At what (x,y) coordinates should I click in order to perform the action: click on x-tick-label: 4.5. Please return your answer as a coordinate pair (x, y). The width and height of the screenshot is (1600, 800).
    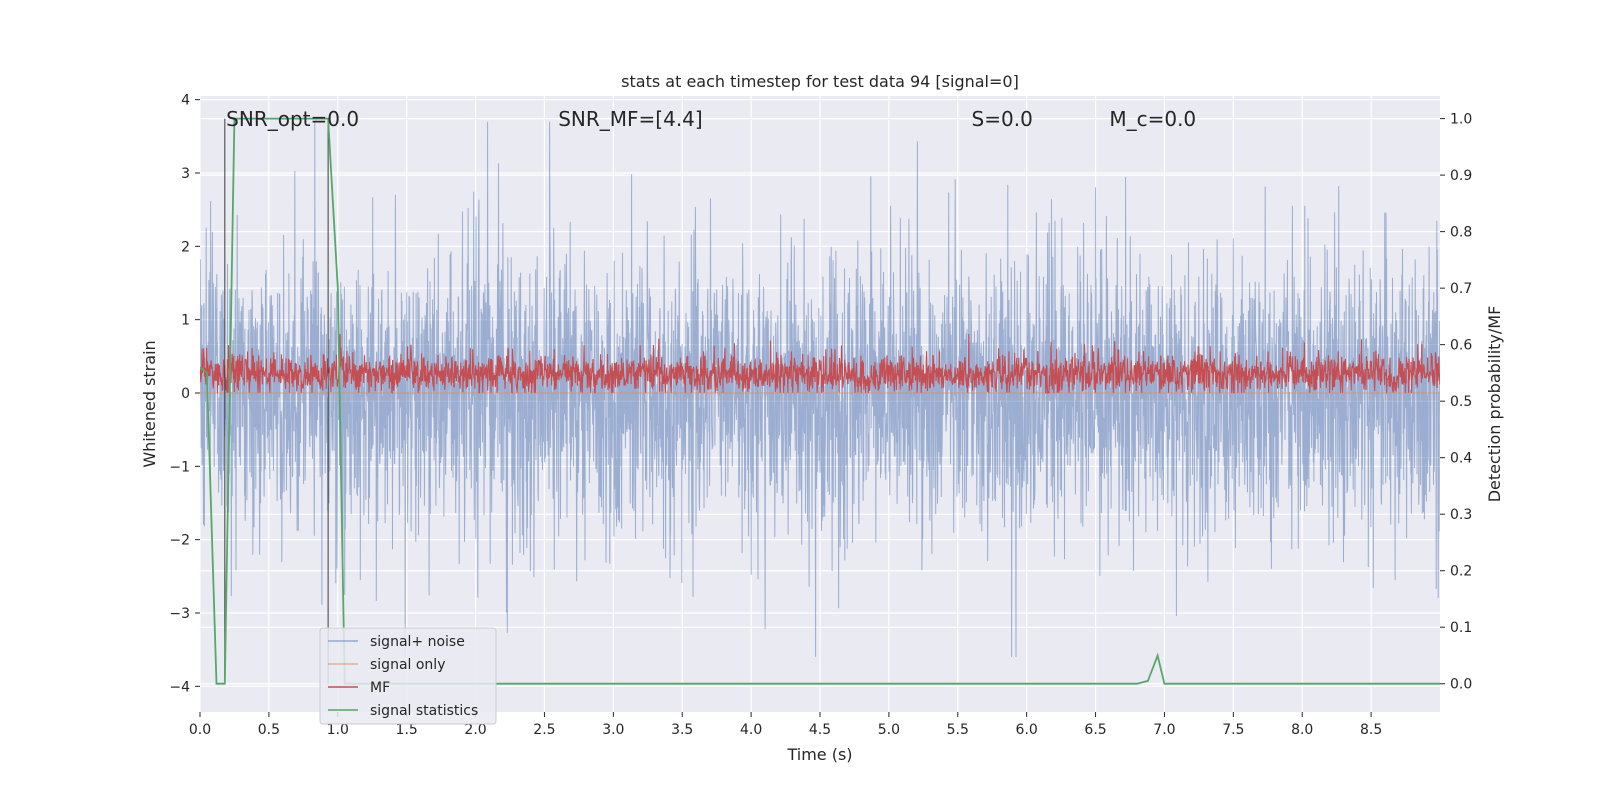
    Looking at the image, I should click on (820, 730).